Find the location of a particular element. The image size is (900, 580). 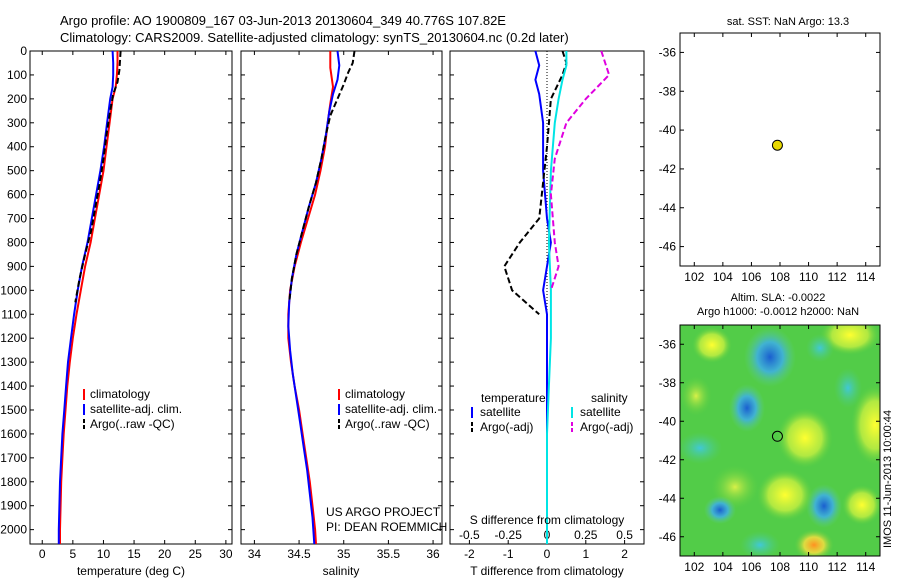

x-tick-label: 35.5 is located at coordinates (389, 554).